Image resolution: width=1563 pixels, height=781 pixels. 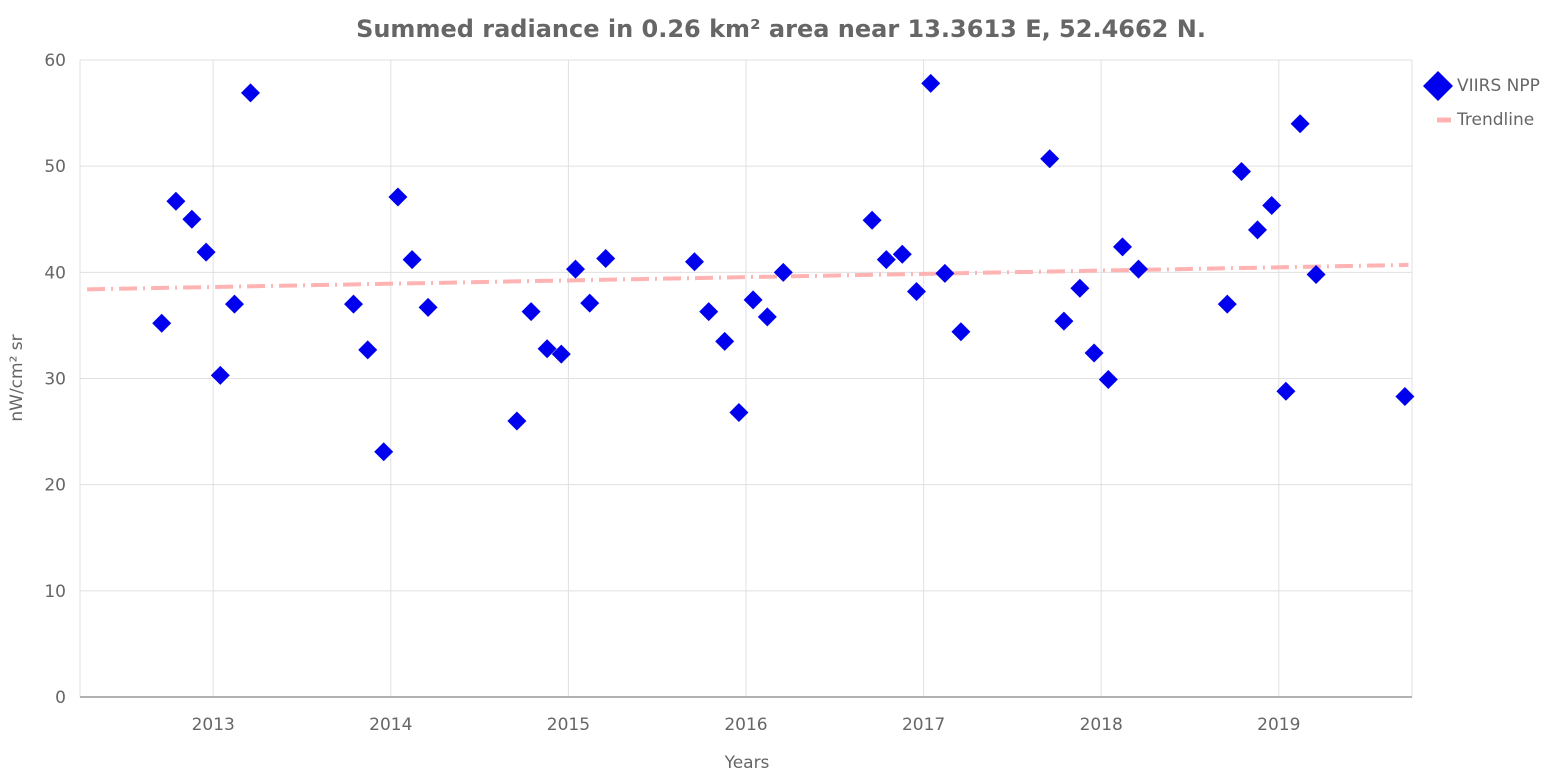 I want to click on x-tick-label: 2013, so click(x=213, y=725).